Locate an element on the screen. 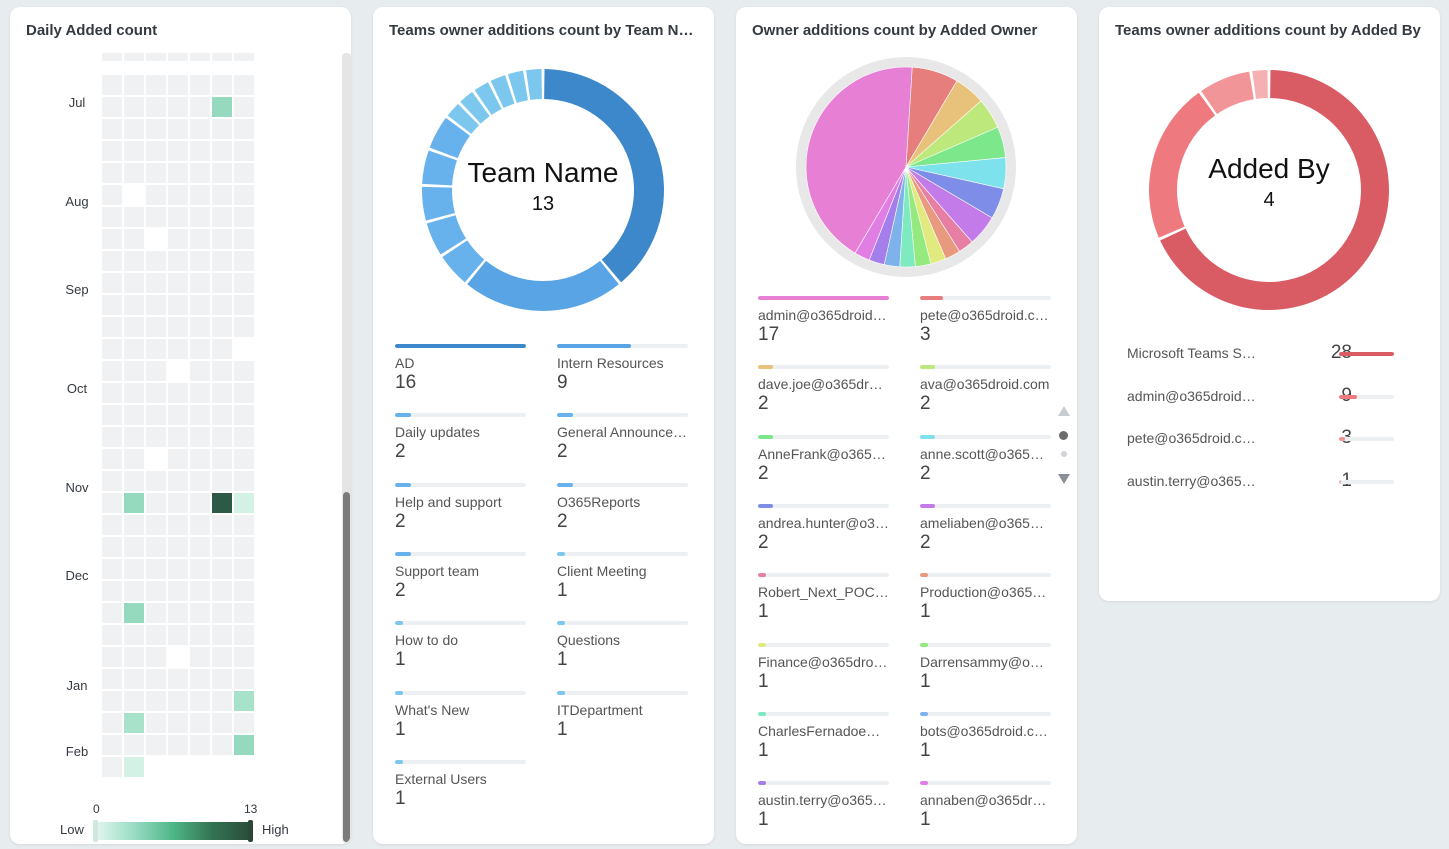 This screenshot has height=849, width=1449. legend-item: What's New 1 is located at coordinates (460, 715).